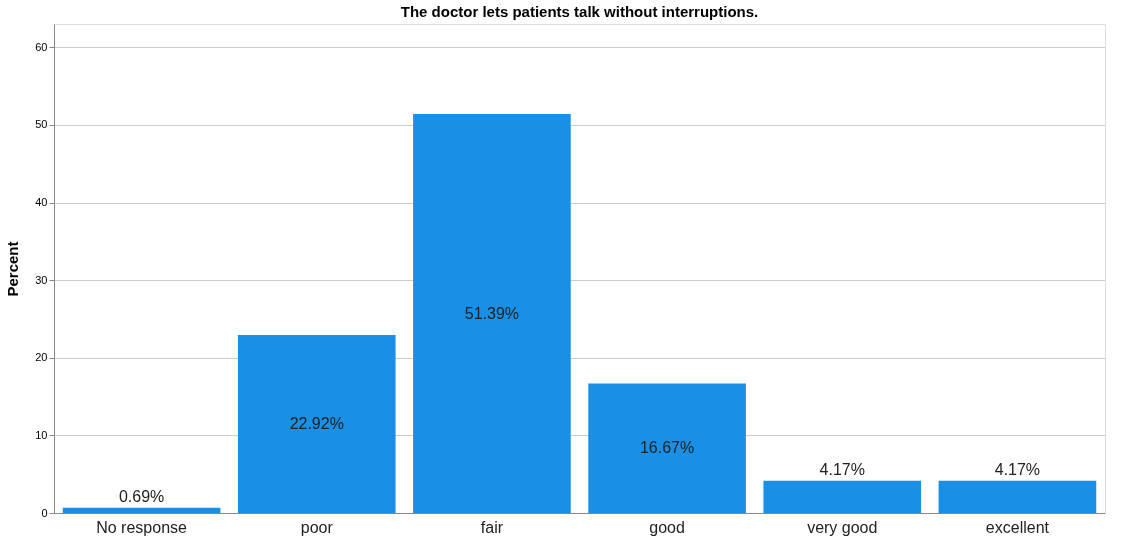 Image resolution: width=1126 pixels, height=554 pixels. What do you see at coordinates (13, 269) in the screenshot?
I see `y-axis-title: Percent` at bounding box center [13, 269].